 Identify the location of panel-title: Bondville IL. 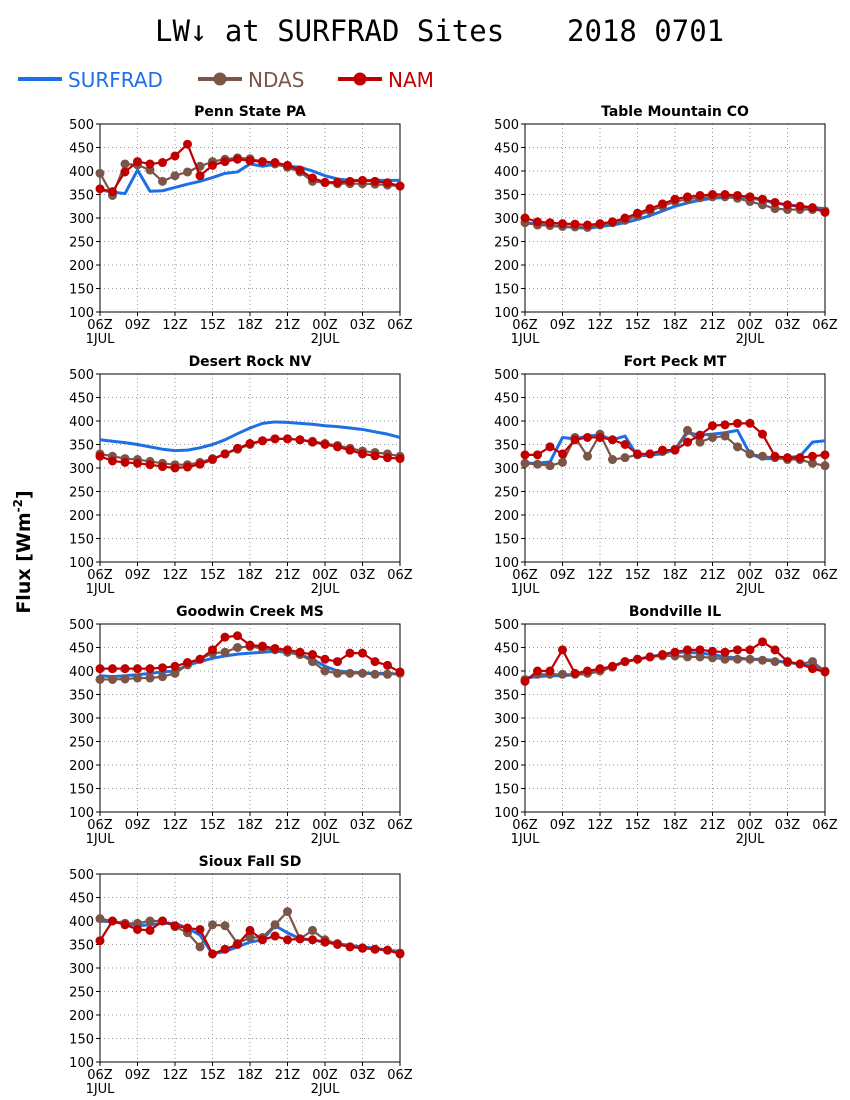
(675, 612).